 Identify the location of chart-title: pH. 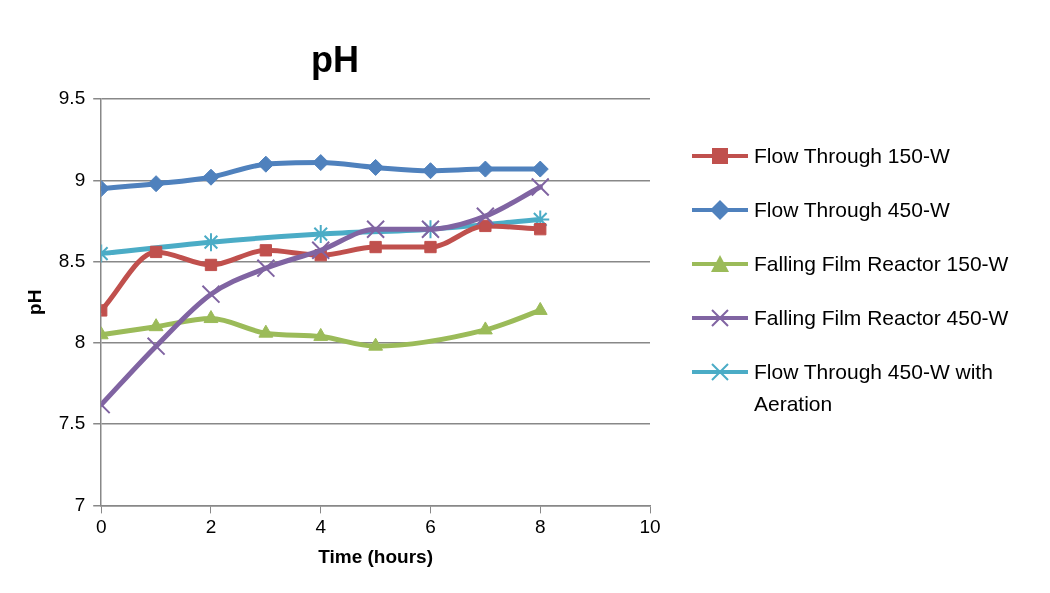
(335, 59).